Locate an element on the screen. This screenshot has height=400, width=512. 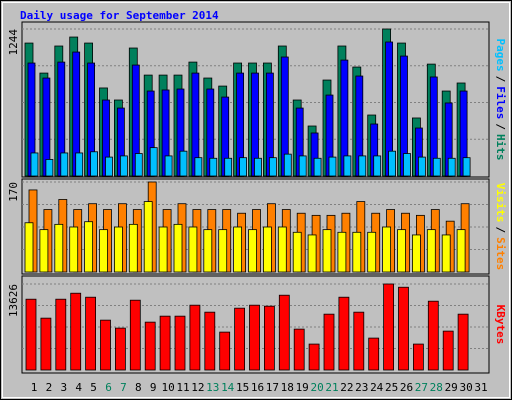
y-tick-label: 13626 is located at coordinates (13, 300).